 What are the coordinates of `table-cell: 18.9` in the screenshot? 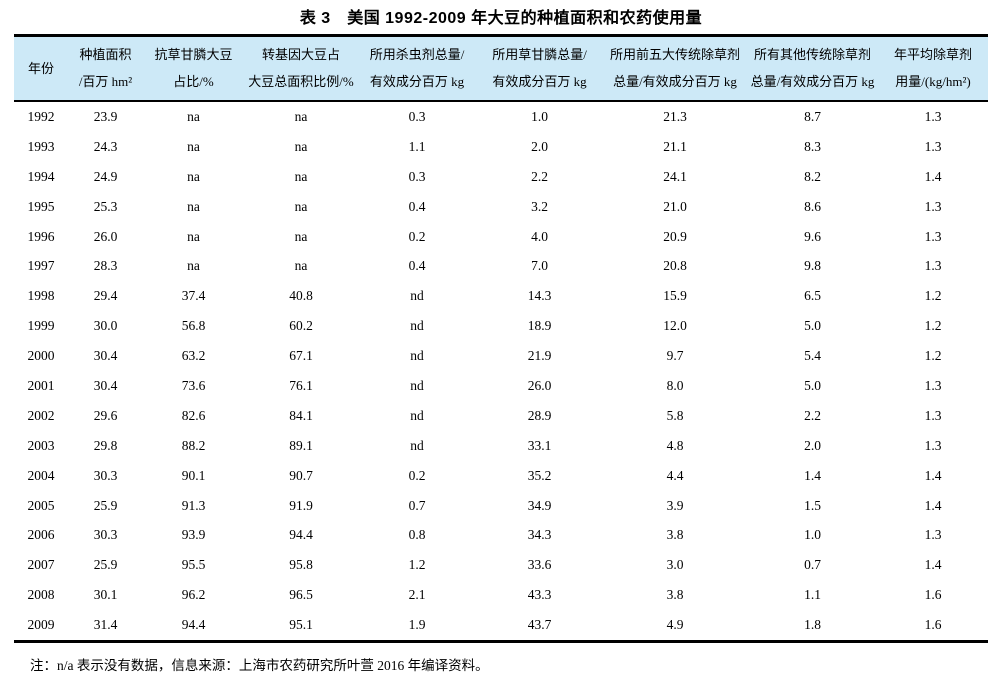 It's located at (539, 326).